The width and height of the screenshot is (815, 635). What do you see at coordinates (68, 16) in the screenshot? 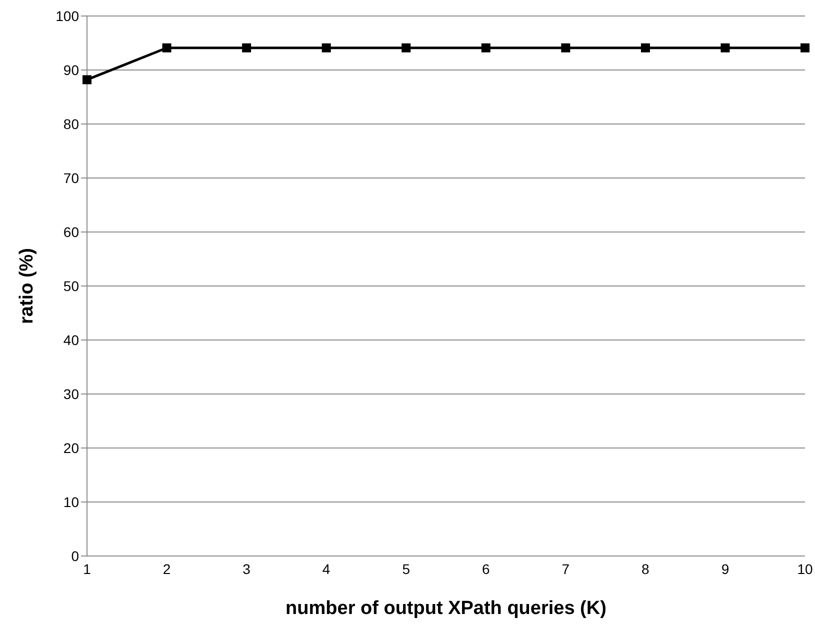
I see `y-tick-label: 100` at bounding box center [68, 16].